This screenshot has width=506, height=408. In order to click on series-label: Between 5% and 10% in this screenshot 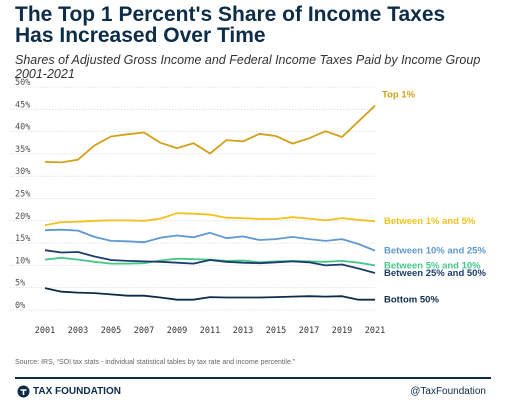, I will do `click(432, 265)`.